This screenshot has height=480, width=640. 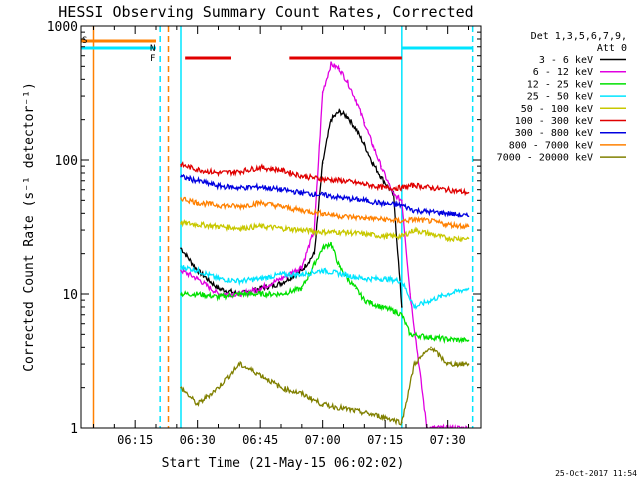 I want to click on legend-label: 100 - 300 keV, so click(x=554, y=121).